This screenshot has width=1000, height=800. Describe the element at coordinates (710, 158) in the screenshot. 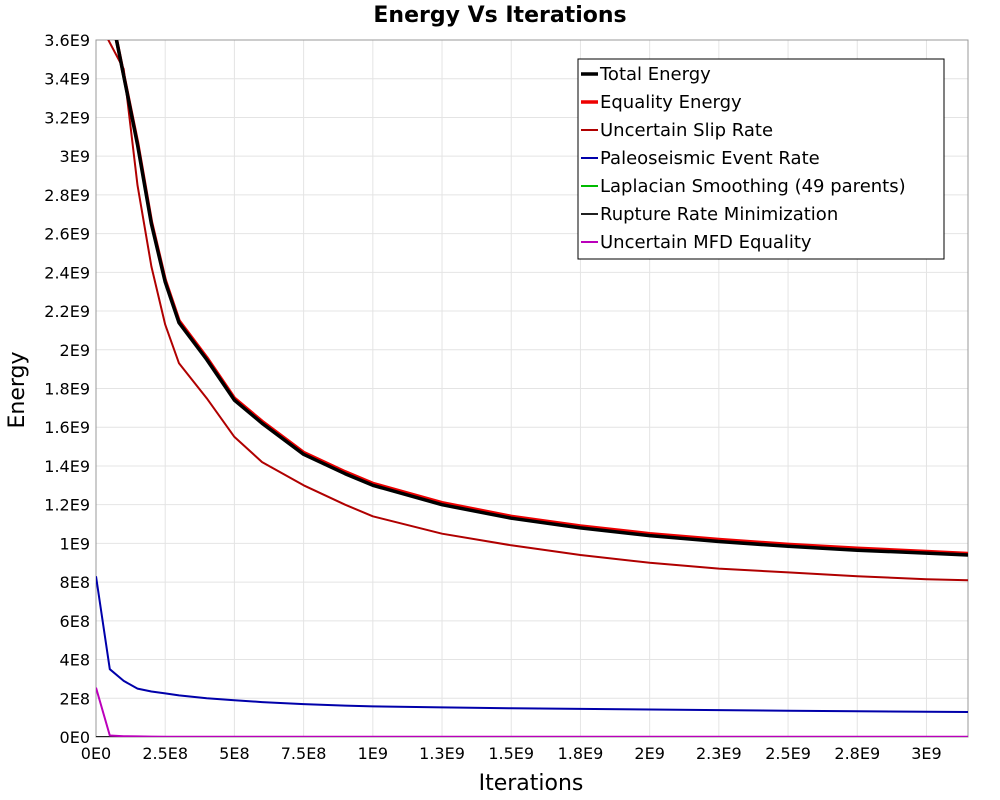

I see `legend-entry: Paleoseismic Event Rate` at that location.